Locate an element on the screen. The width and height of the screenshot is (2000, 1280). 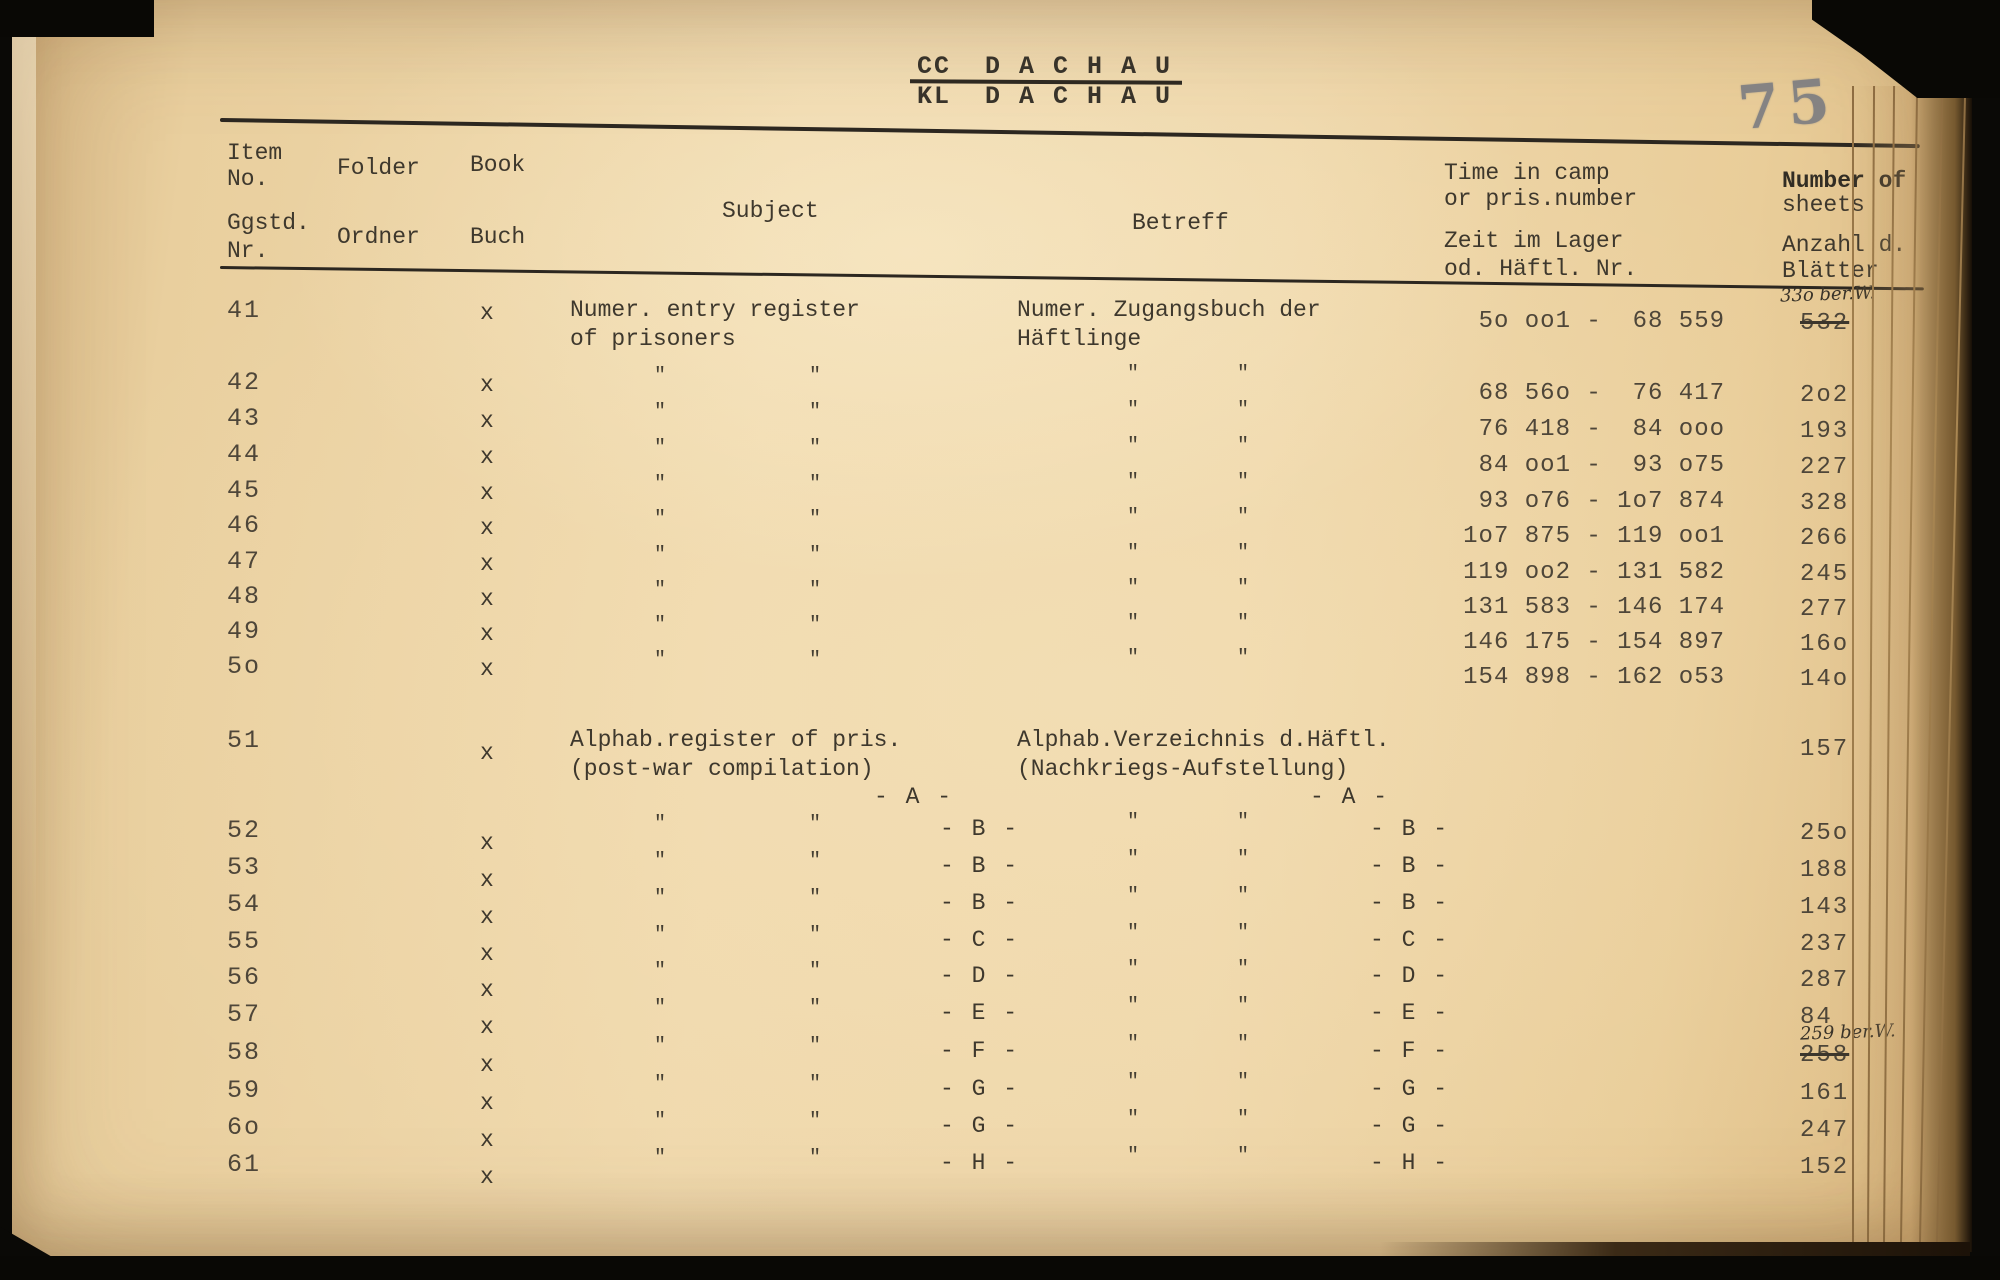
item-number: 55 is located at coordinates (244, 941).